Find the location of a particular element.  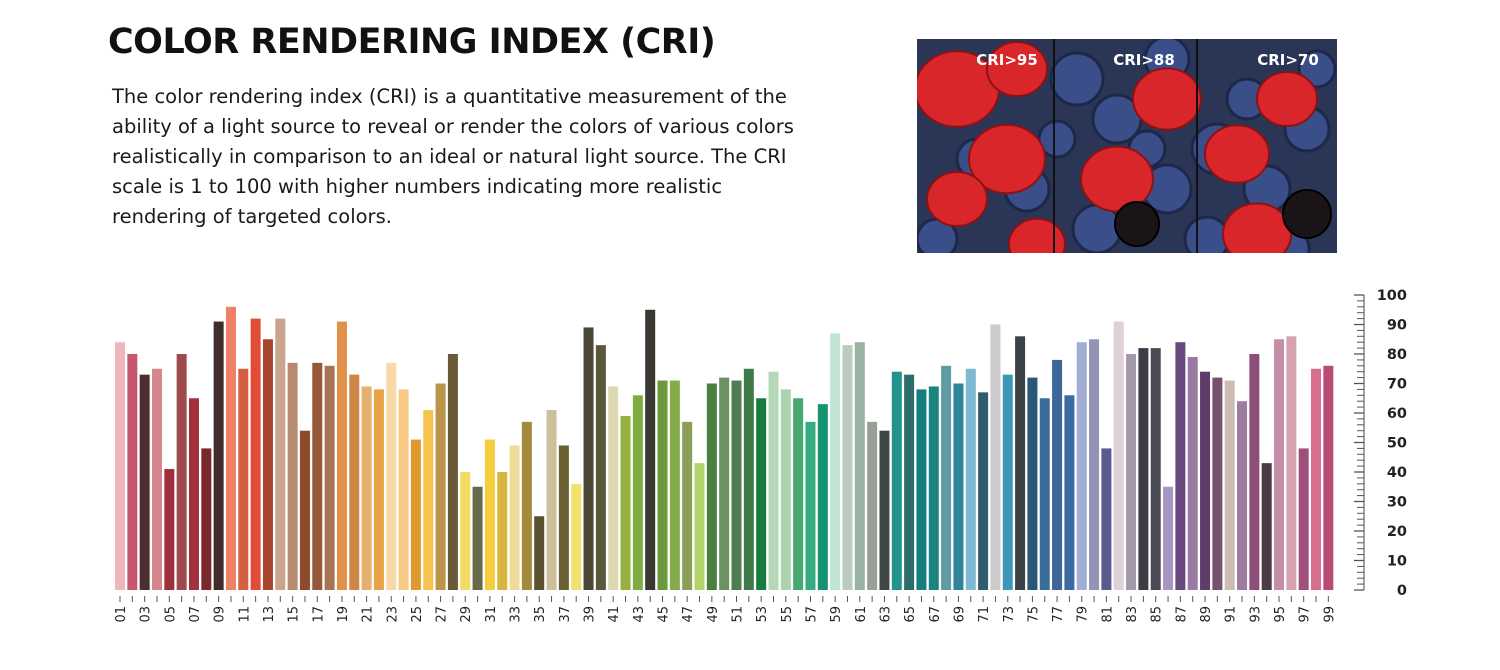

y-axis: 0 10 20 30 40 50 60 70 80 90 100 is located at coordinates (1380, 443).